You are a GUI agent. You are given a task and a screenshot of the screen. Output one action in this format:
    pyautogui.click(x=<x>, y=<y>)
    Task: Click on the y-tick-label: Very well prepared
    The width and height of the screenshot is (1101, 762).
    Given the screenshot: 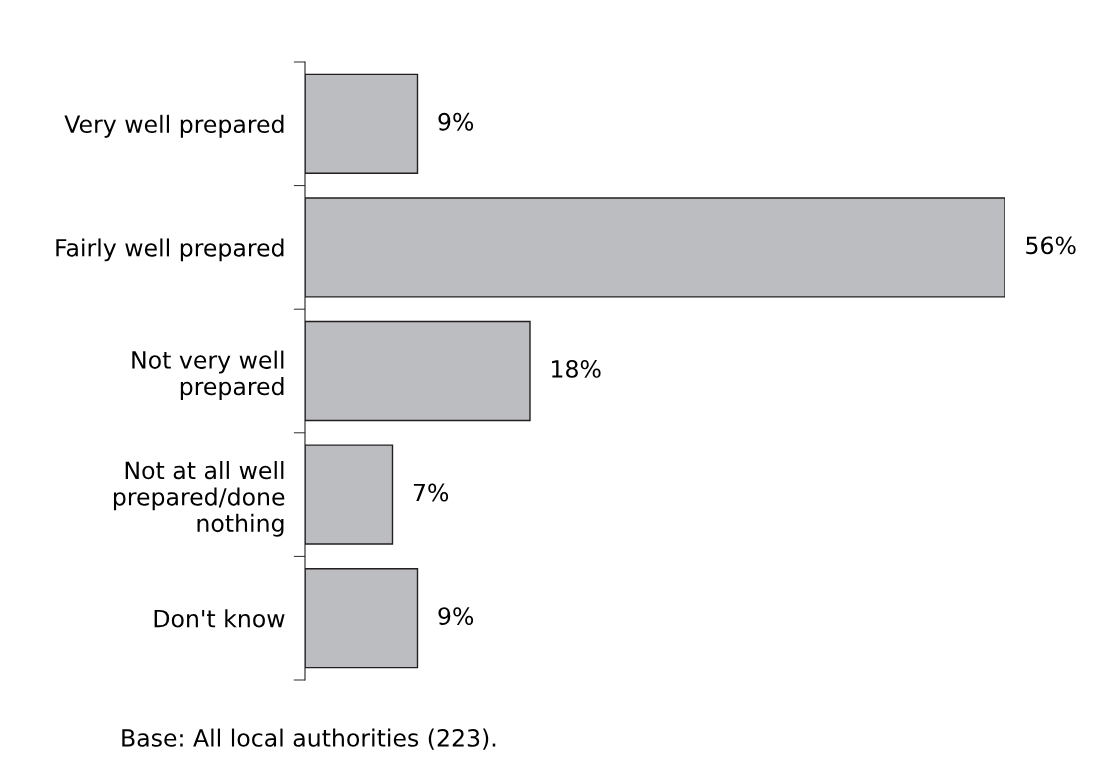 What is the action you would take?
    pyautogui.click(x=174, y=126)
    